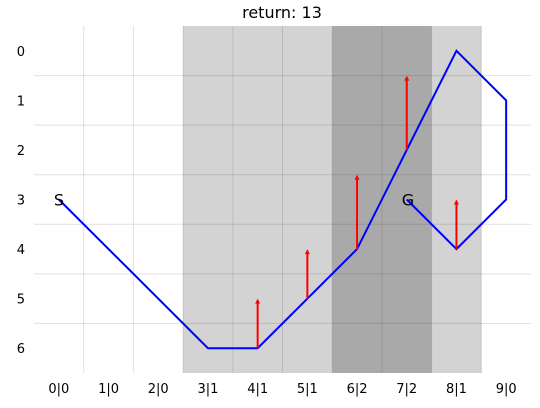 Image resolution: width=540 pixels, height=408 pixels. I want to click on y-tick-label: 6, so click(21, 349).